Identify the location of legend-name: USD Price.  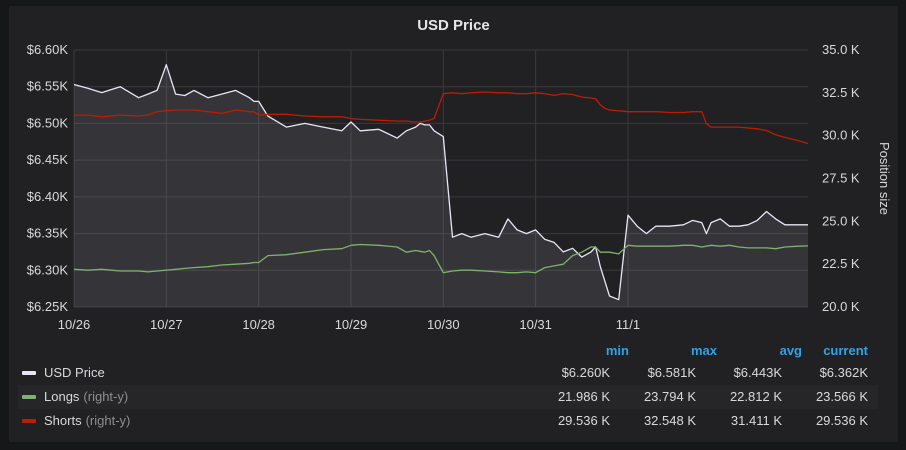
(74, 372).